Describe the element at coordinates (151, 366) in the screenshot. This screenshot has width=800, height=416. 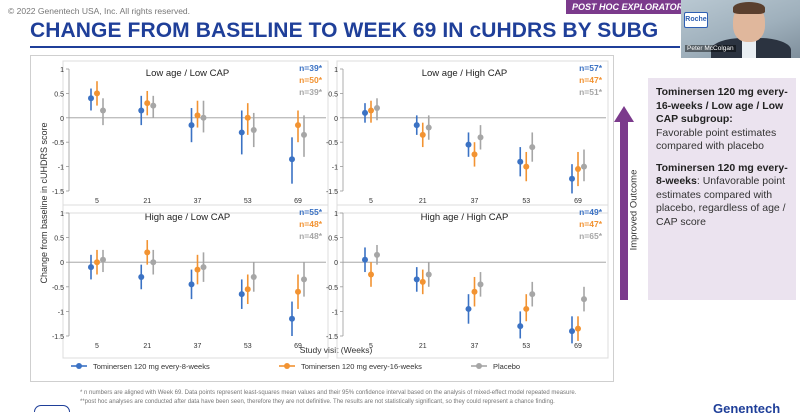
I see `legend-label: Tominersen 120 mg every-8-weeks` at that location.